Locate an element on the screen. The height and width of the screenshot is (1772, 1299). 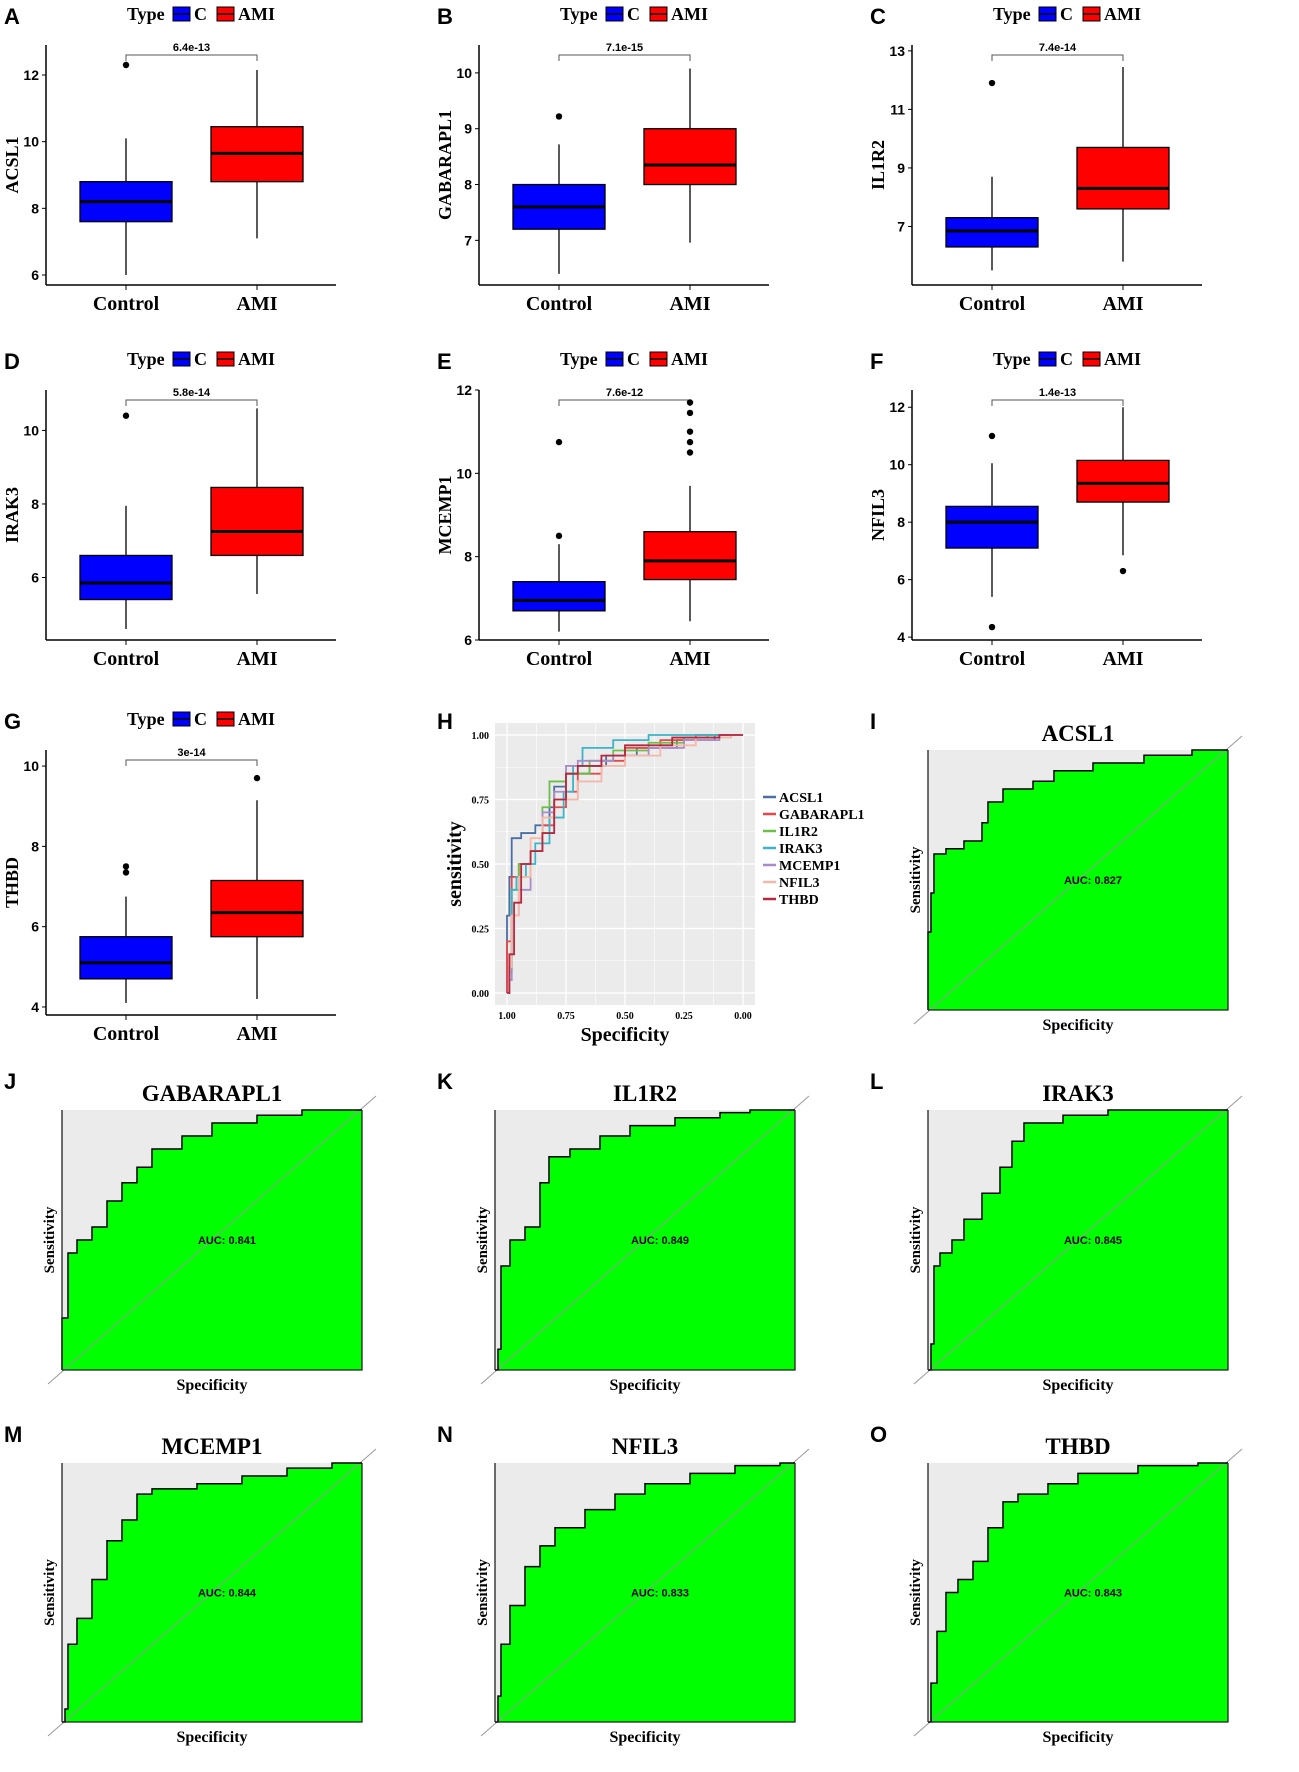
y-tick-label: 7 is located at coordinates (901, 226).